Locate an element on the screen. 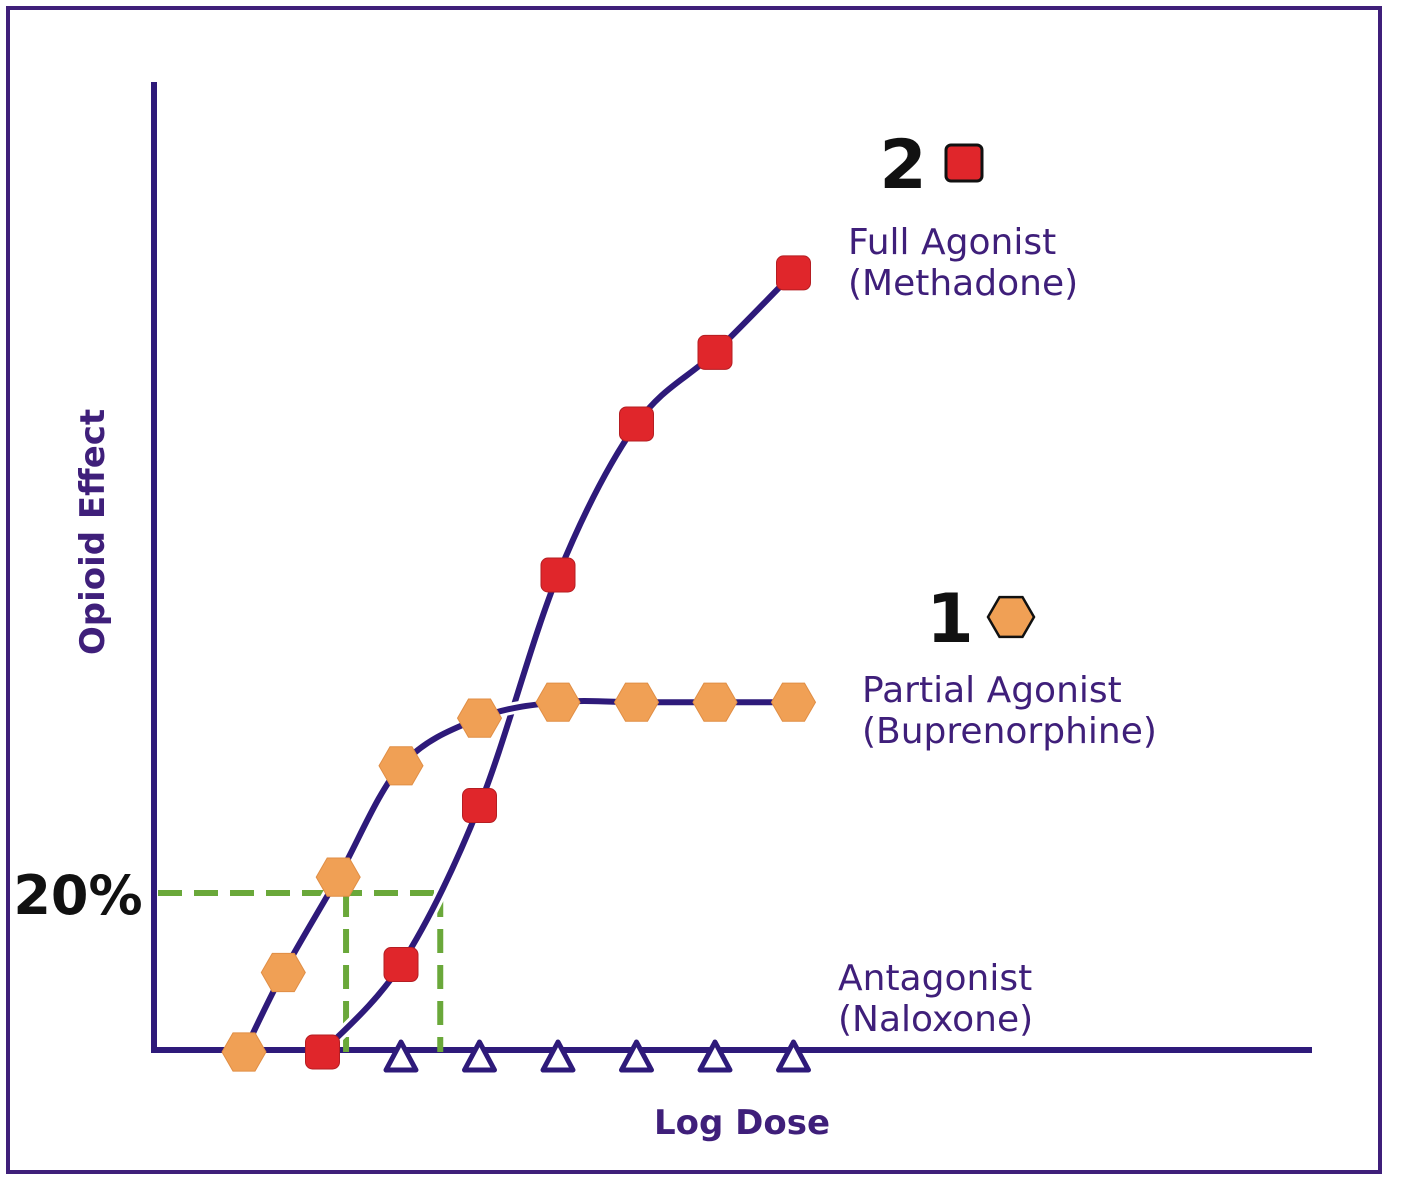  partial-agonist-legend-hexagon-icon is located at coordinates (1011, 617).